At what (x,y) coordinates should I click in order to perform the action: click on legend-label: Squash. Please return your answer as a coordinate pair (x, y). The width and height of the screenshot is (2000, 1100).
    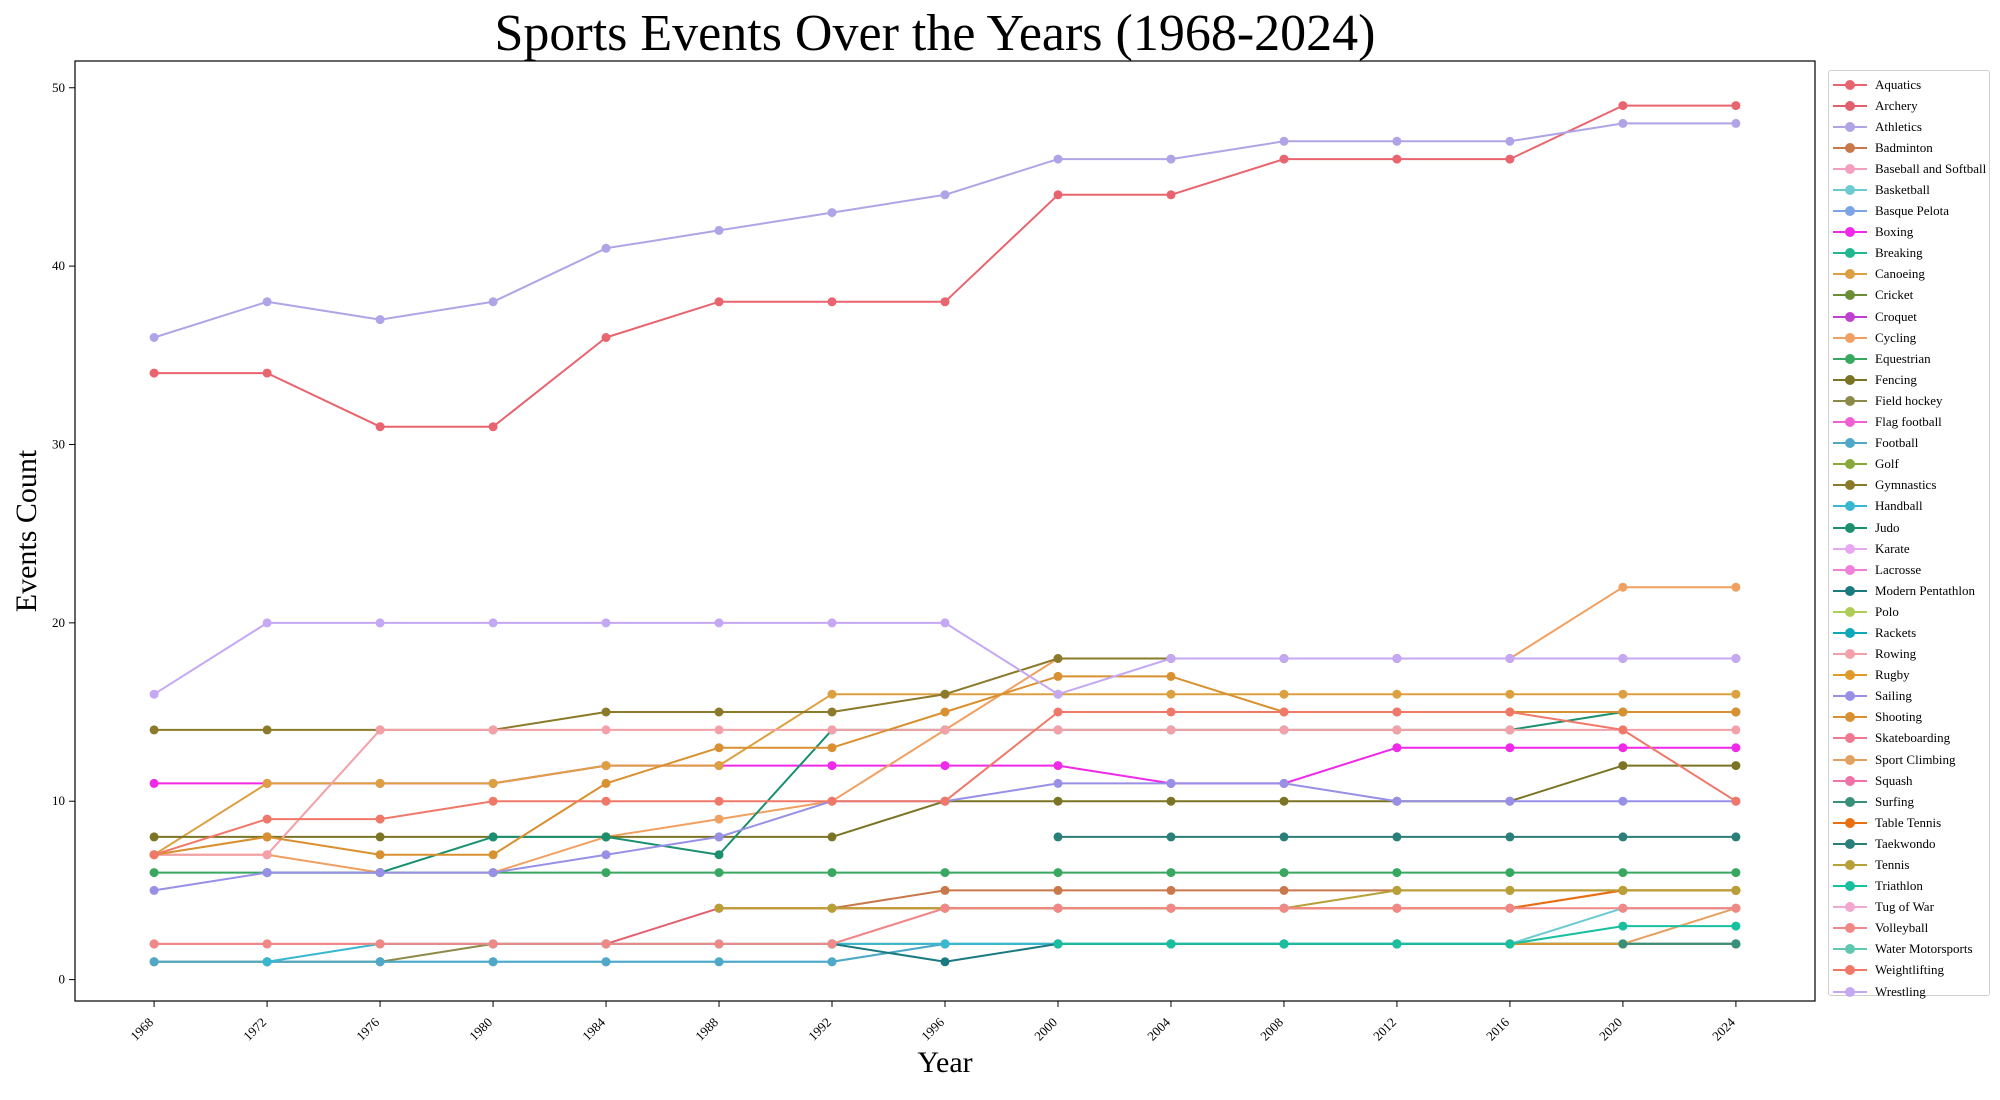
    Looking at the image, I should click on (1894, 780).